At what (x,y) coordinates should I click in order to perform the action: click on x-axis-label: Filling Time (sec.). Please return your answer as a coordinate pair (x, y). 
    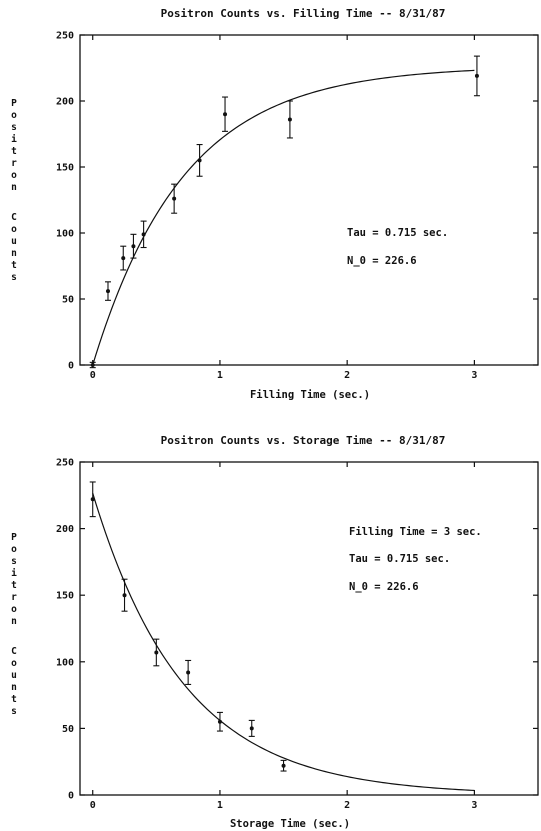
    Looking at the image, I should click on (310, 395).